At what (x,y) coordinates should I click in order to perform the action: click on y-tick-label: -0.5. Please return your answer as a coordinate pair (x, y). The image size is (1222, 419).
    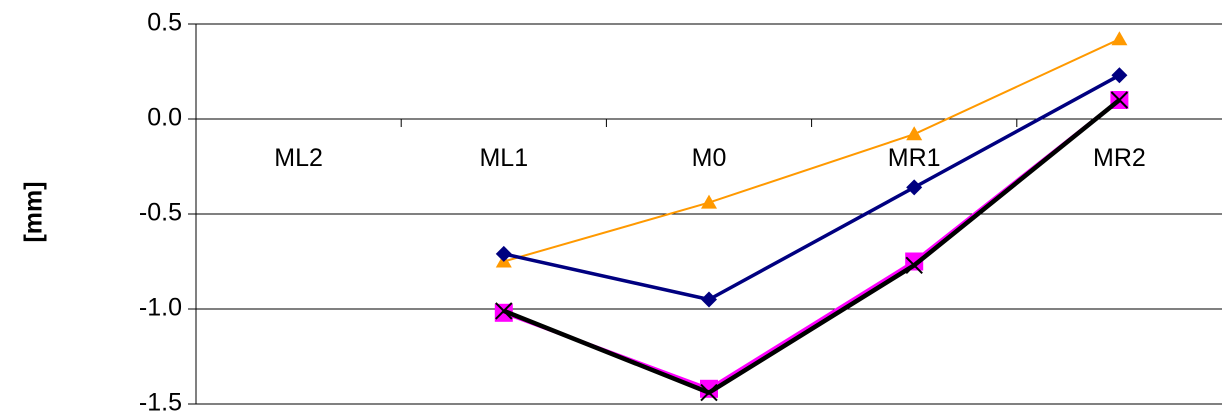
    Looking at the image, I should click on (160, 213).